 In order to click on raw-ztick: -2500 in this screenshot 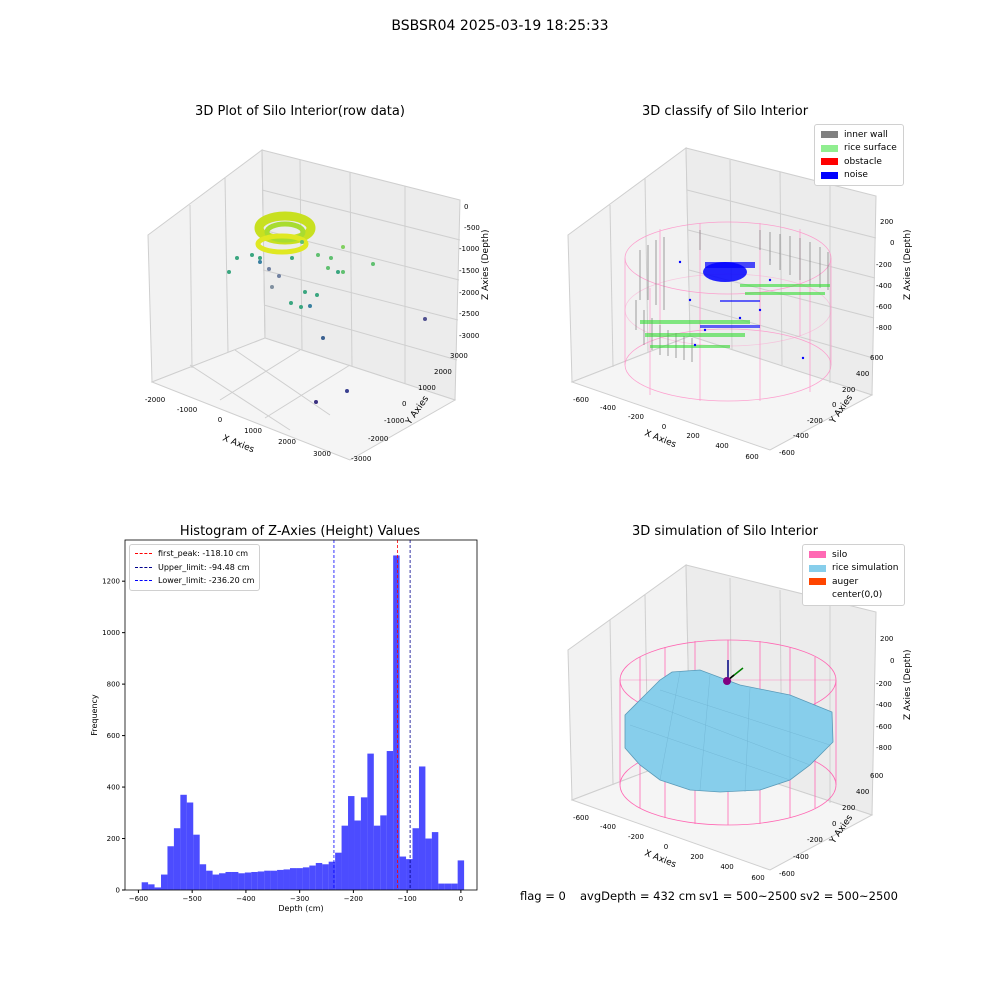, I will do `click(469, 314)`.